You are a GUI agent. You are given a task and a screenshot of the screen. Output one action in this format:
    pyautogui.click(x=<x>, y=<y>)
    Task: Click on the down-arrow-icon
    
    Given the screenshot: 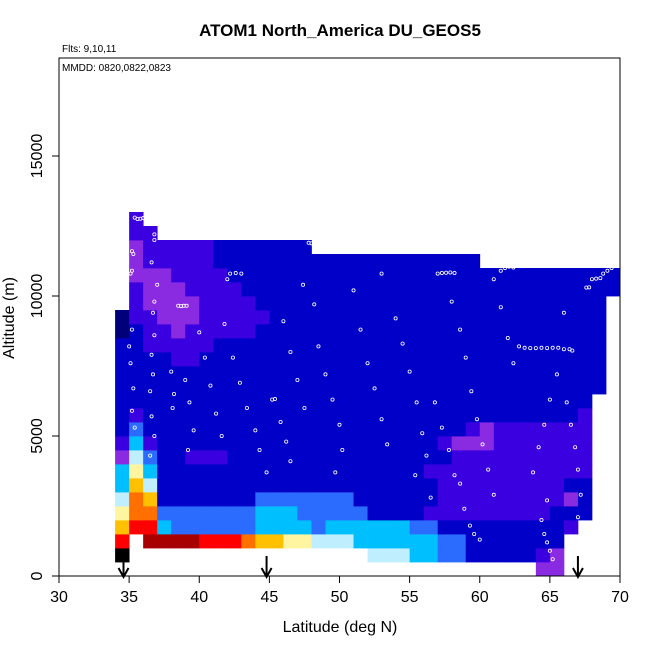 What is the action you would take?
    pyautogui.click(x=123, y=568)
    